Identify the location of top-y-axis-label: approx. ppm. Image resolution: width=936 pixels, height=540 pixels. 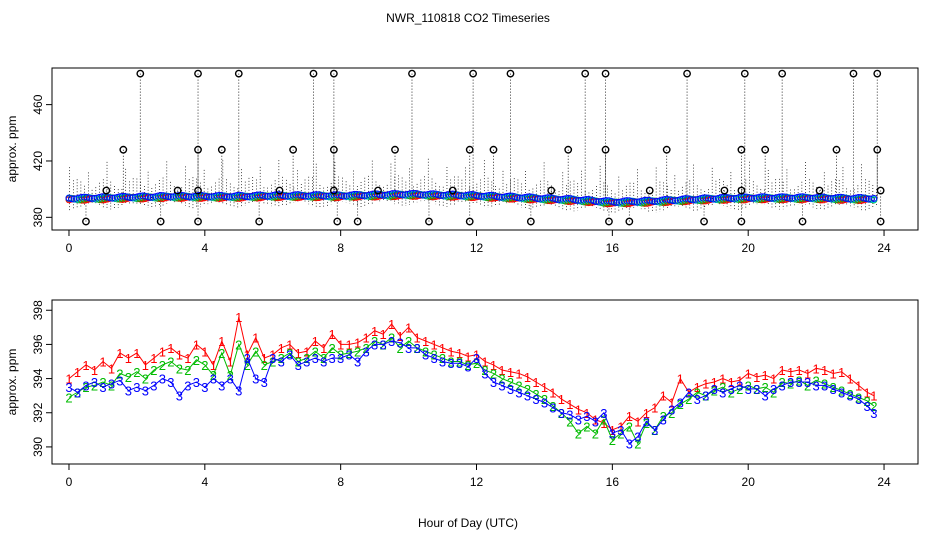
(12, 149).